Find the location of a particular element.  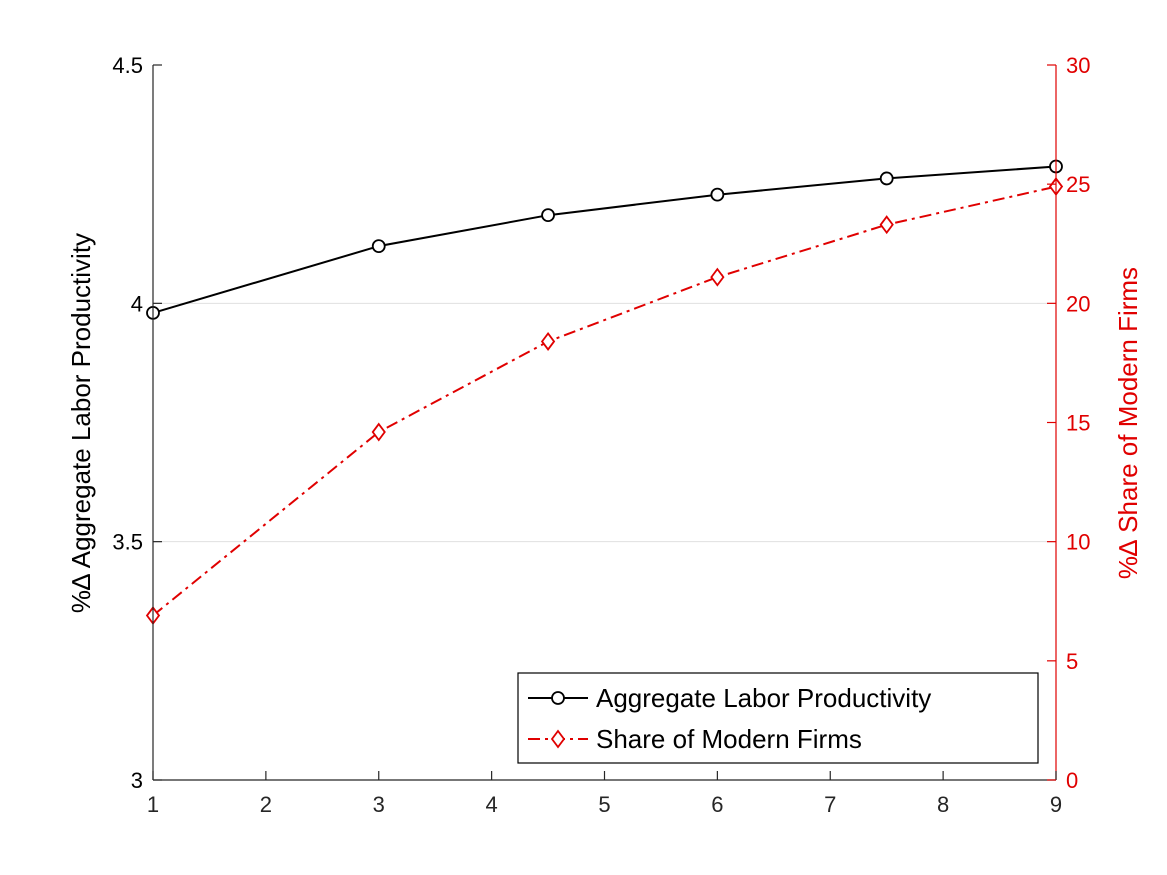

x-tick-label: 3 is located at coordinates (379, 804).